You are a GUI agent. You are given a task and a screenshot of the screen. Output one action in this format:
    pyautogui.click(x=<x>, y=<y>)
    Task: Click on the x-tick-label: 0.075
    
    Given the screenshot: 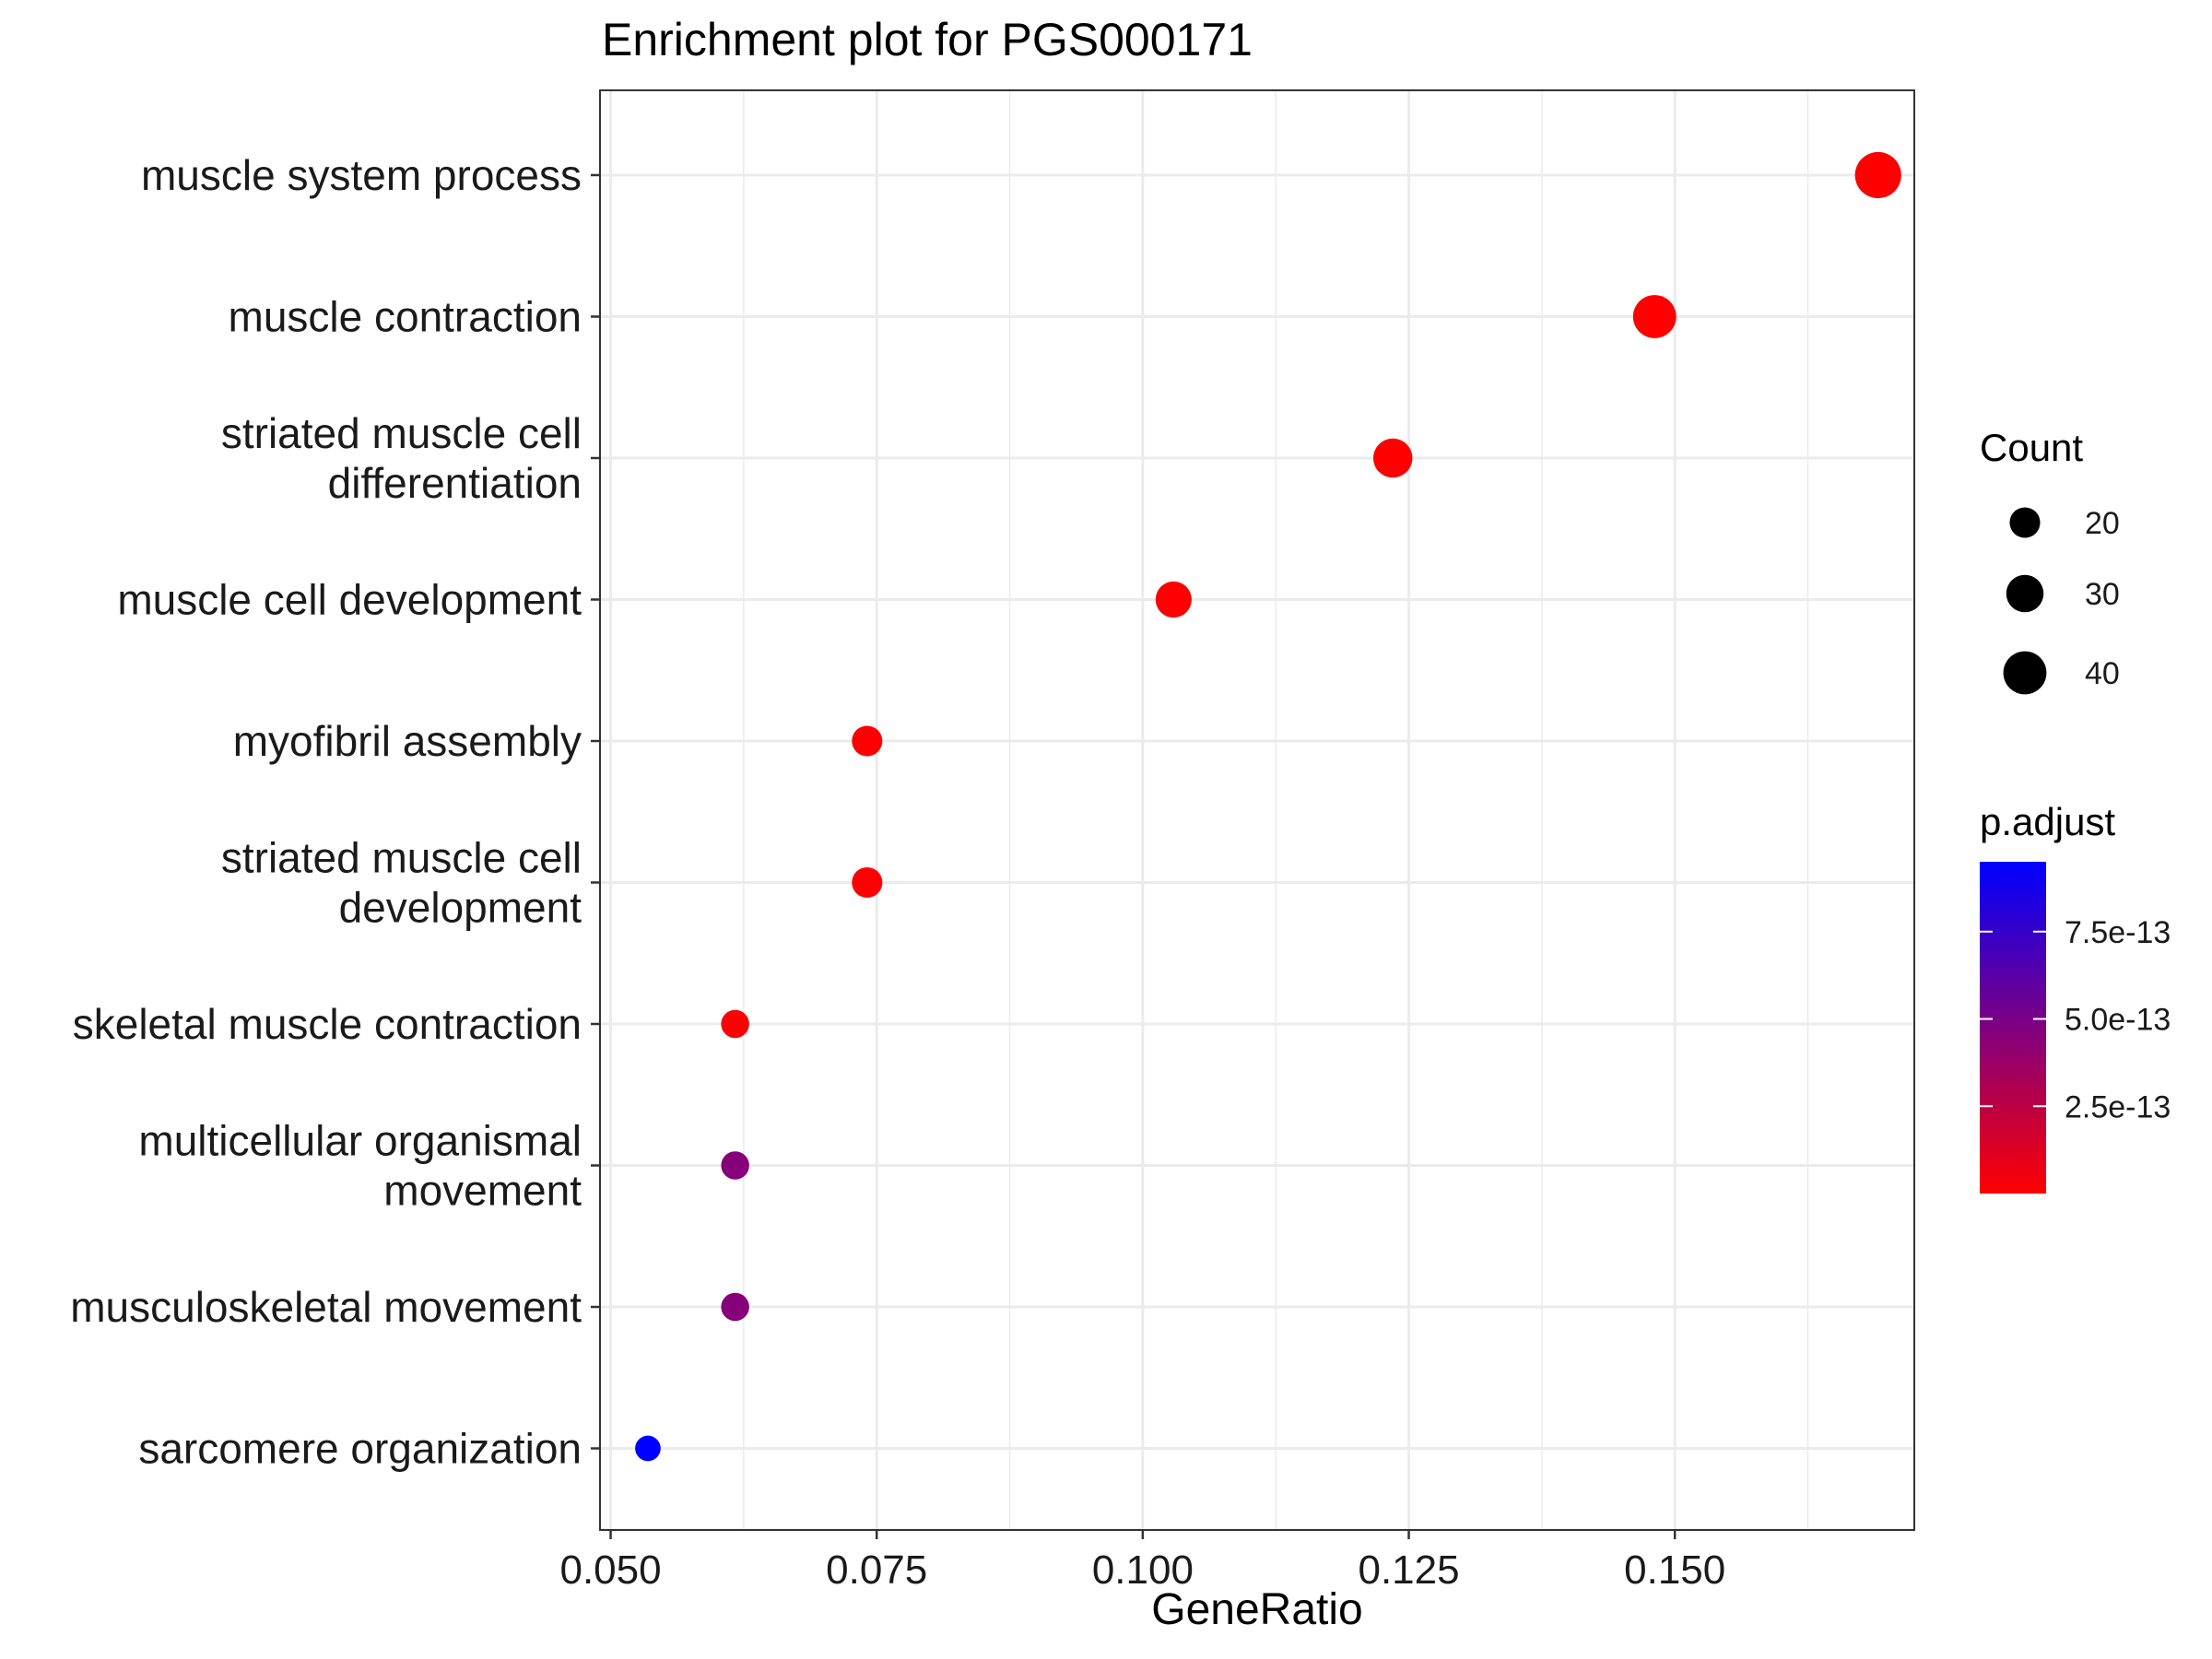 What is the action you would take?
    pyautogui.click(x=876, y=1570)
    